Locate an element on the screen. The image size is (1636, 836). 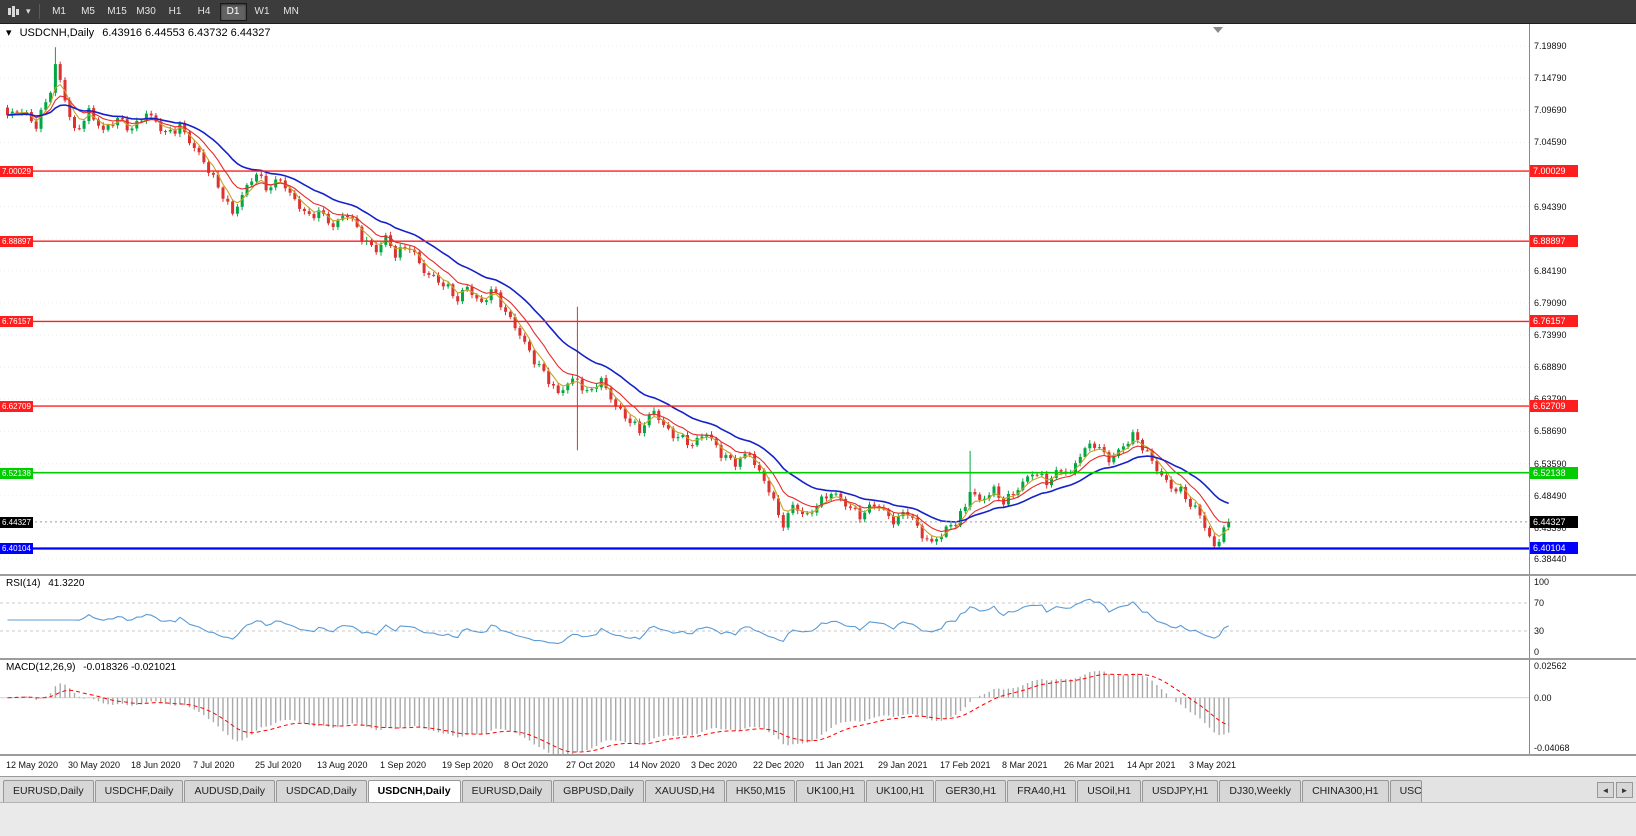
timeframe-button-M1: M1 is located at coordinates (59, 11).